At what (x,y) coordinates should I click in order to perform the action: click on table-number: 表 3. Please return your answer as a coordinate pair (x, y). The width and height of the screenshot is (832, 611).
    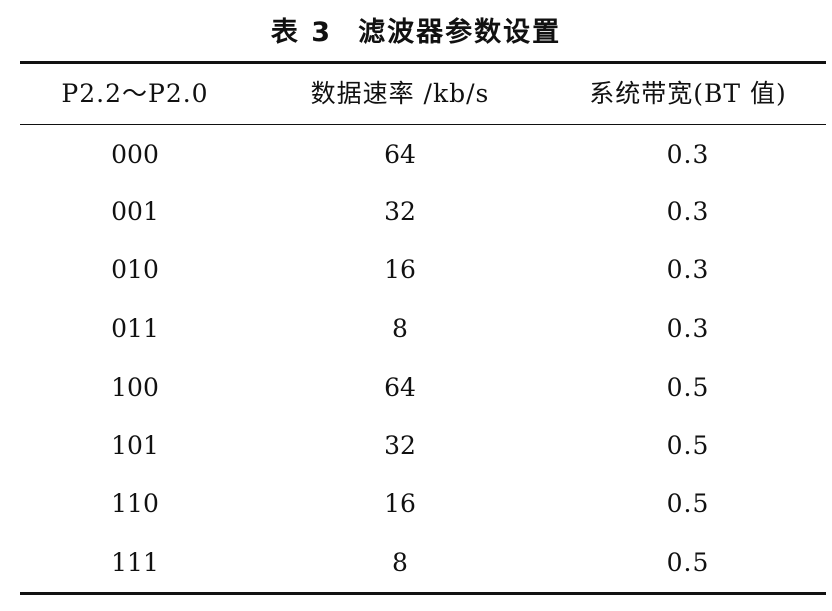
    Looking at the image, I should click on (301, 32).